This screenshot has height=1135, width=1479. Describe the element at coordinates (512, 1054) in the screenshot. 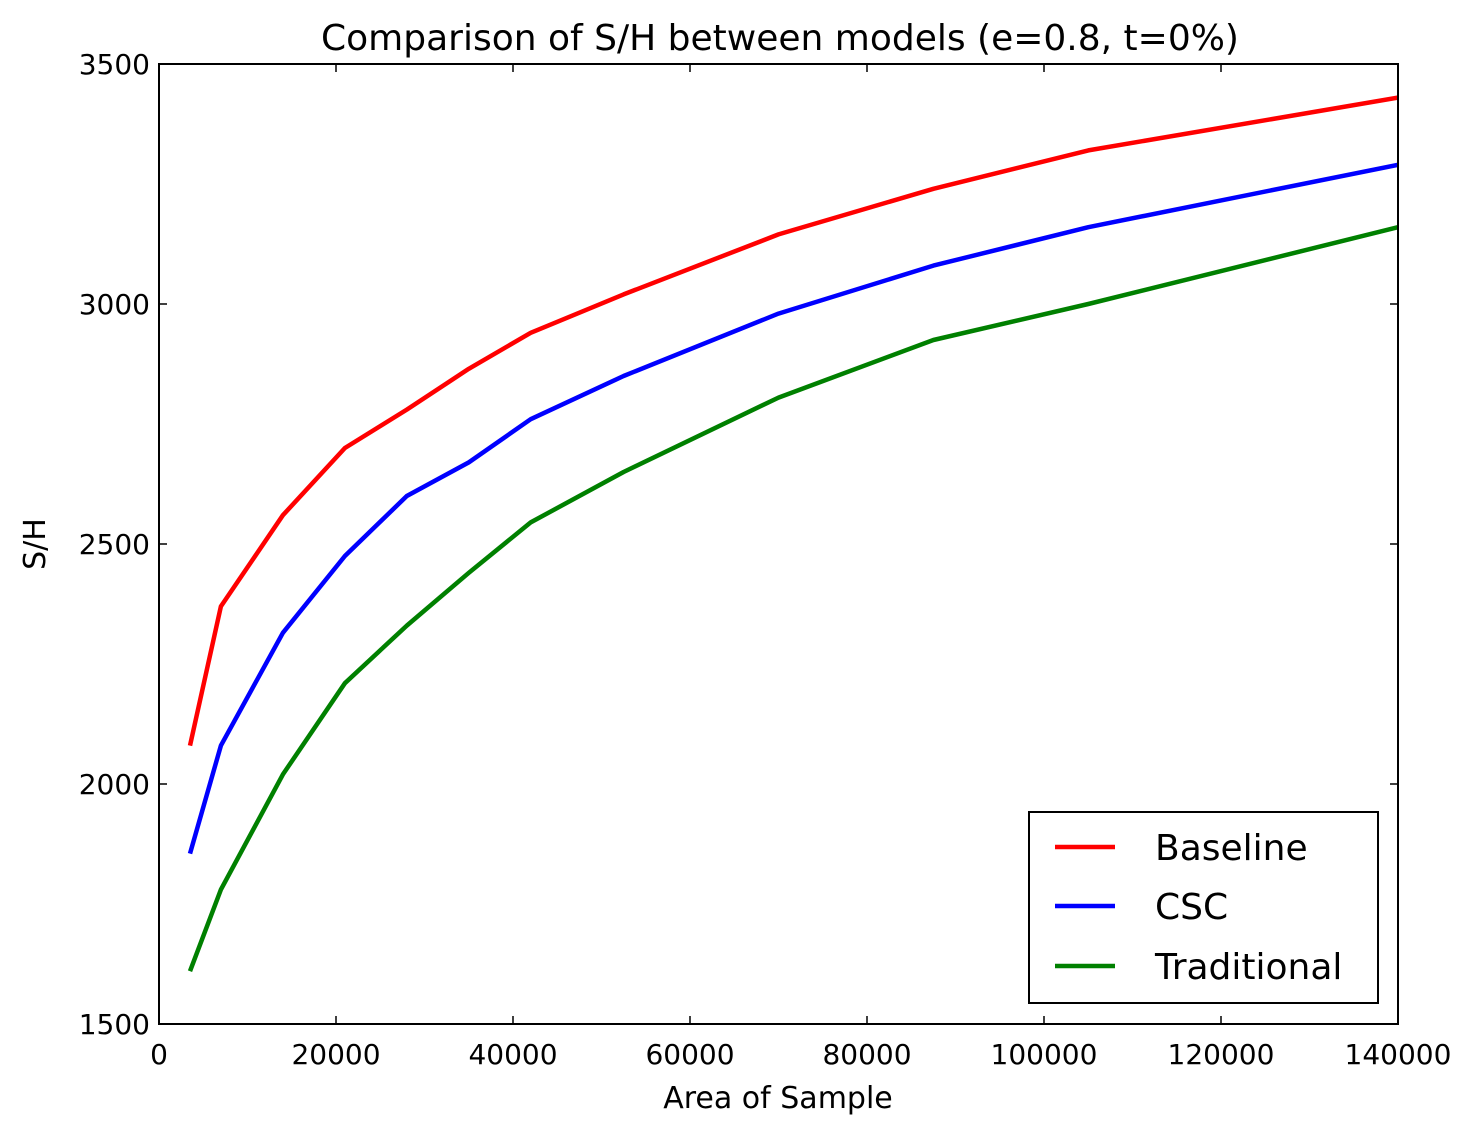

I see `x-tick-label: 40000` at that location.